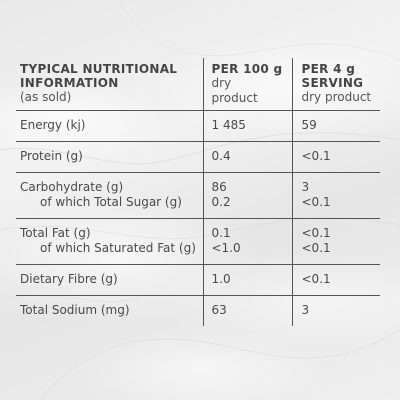 The image size is (400, 400). Describe the element at coordinates (198, 310) in the screenshot. I see `table-row-sodium: Total Sodium (mg) 63 3` at that location.